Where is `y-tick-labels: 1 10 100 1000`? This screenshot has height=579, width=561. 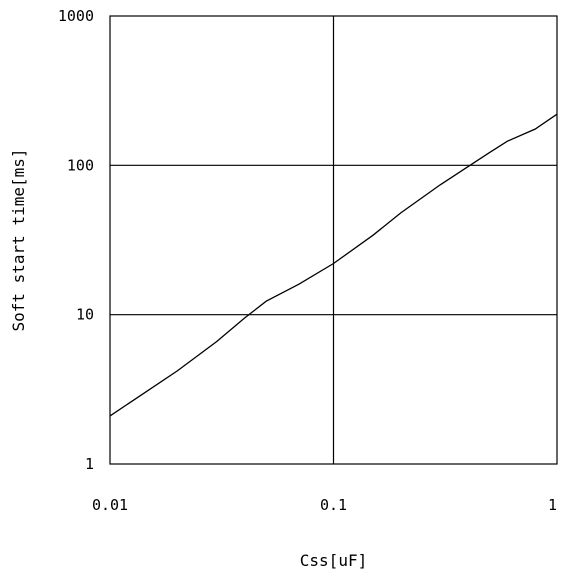 y-tick-labels: 1 10 100 1000 is located at coordinates (76, 240).